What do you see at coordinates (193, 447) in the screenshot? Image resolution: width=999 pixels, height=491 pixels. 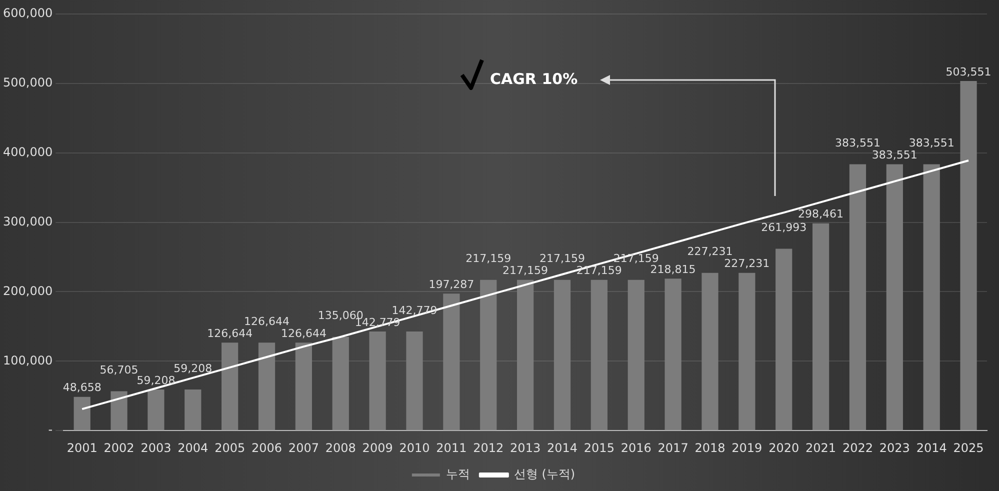 I see `x-tick-label: 2004` at bounding box center [193, 447].